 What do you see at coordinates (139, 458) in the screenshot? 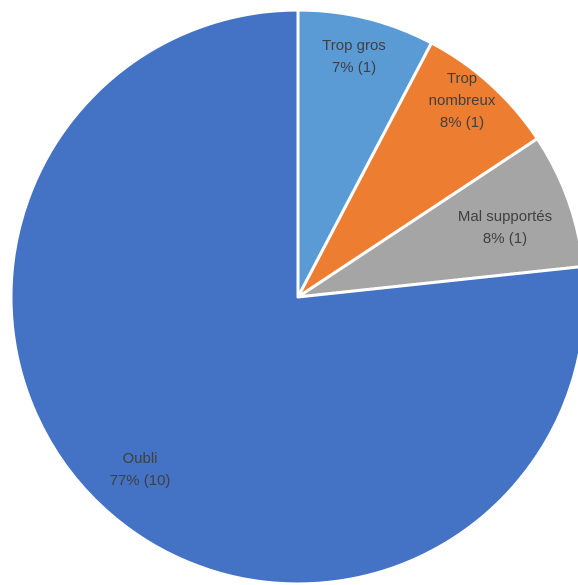
I see `slice-category-label: Oubli` at bounding box center [139, 458].